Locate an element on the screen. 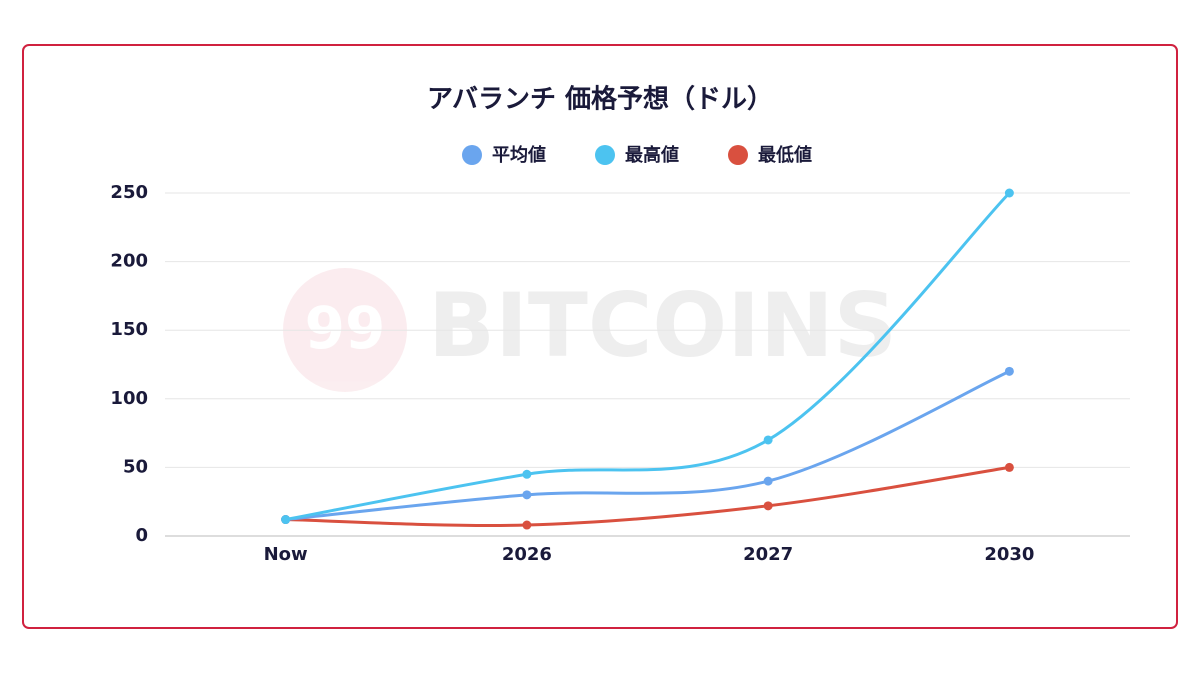 This screenshot has height=675, width=1200. chart-title: アバランチ 価格予想（ドル） is located at coordinates (600, 99).